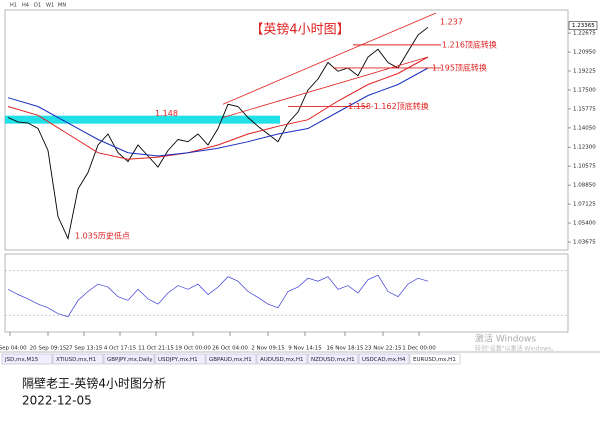 Image resolution: width=600 pixels, height=426 pixels. What do you see at coordinates (156, 349) in the screenshot?
I see `x-tick-label: 11 Oct 21:15` at bounding box center [156, 349].